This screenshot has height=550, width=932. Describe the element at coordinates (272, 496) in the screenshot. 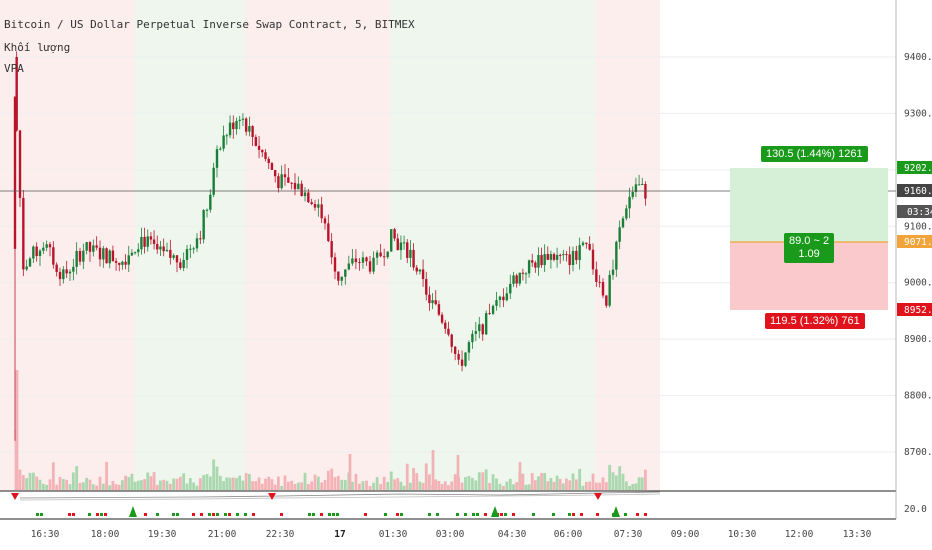

I see `vpa-down-arrow` at that location.